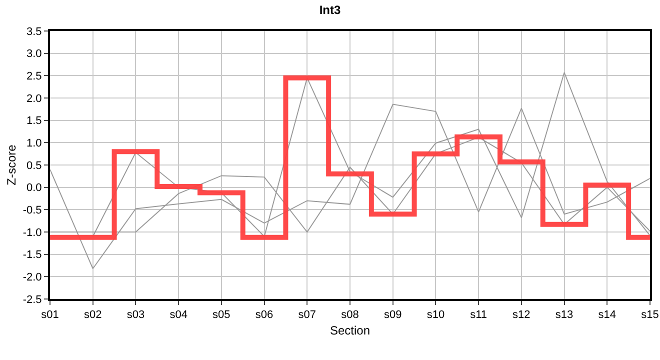 The image size is (660, 360). Describe the element at coordinates (34, 166) in the screenshot. I see `y-tick-label: 0.5` at that location.